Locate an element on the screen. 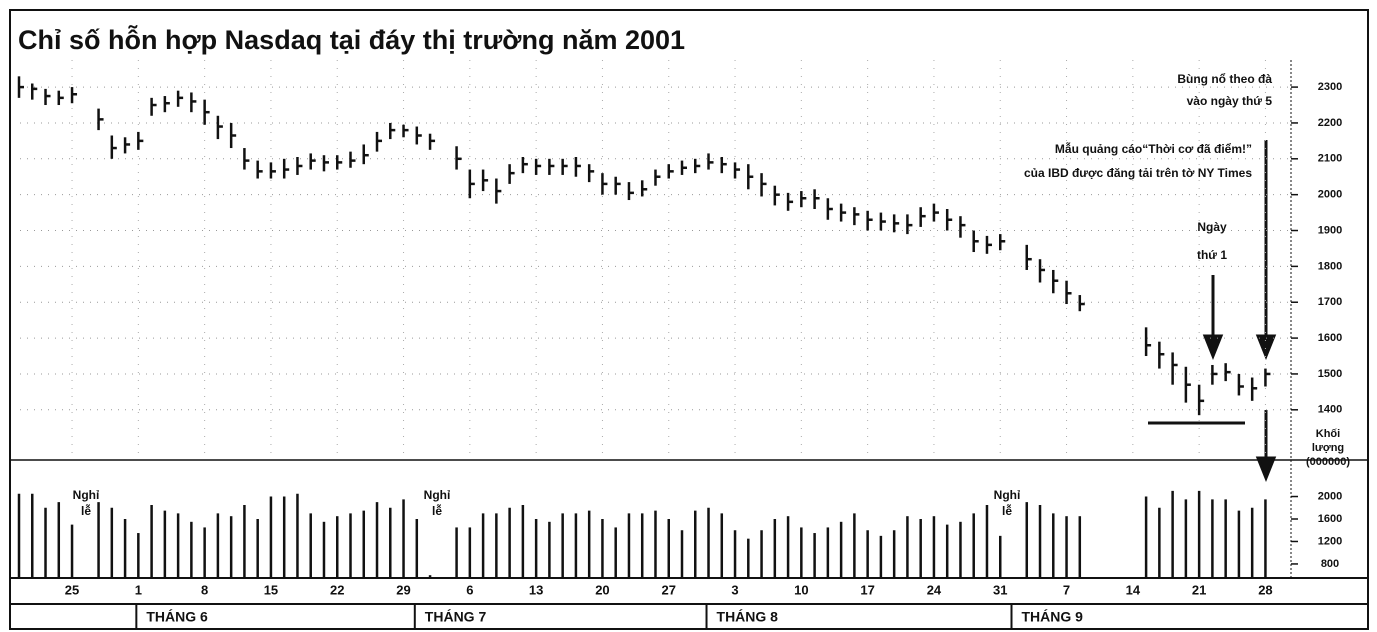 This screenshot has height=632, width=1377. x-tick-label: 28 is located at coordinates (1265, 589).